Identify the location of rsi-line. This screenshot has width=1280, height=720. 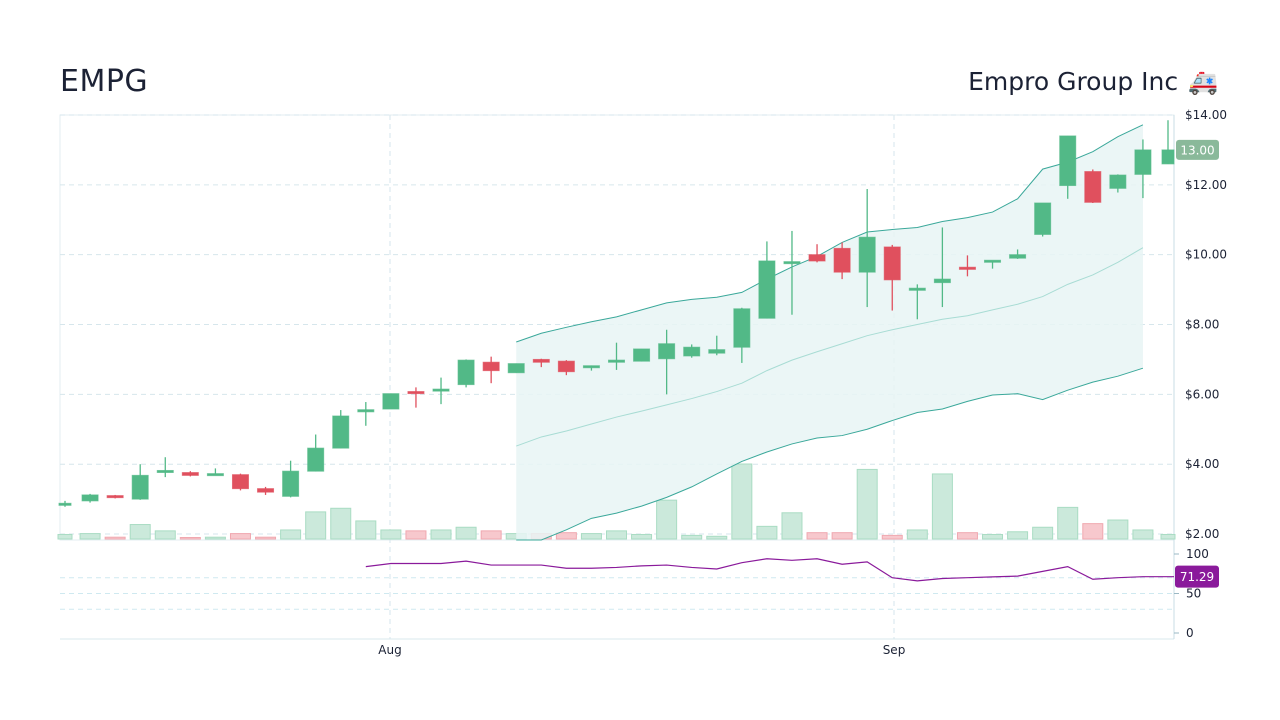
(769, 570).